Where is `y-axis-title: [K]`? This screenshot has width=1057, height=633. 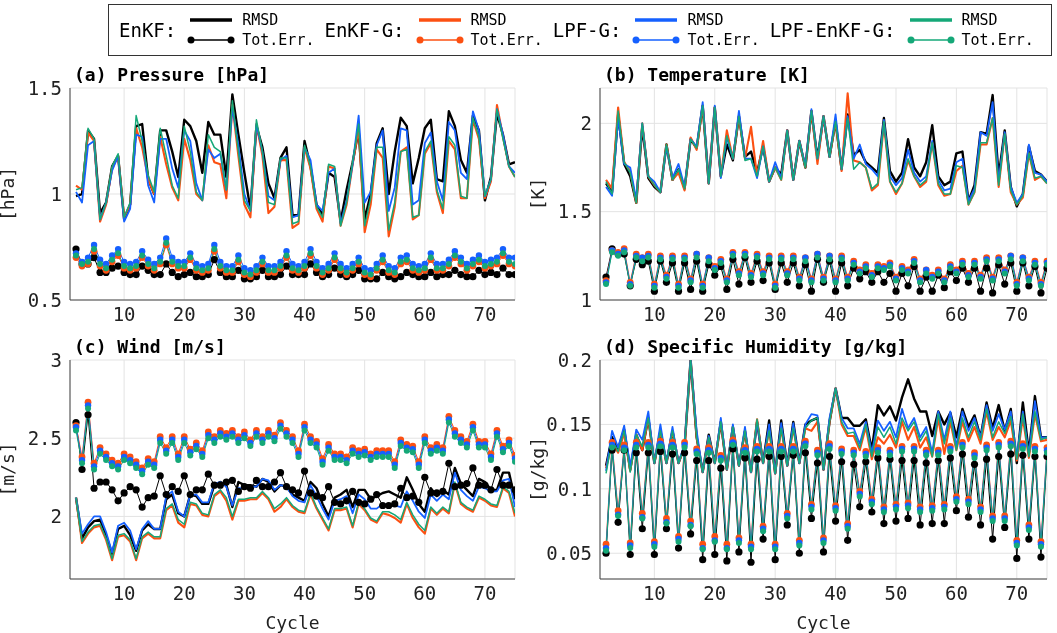 y-axis-title: [K] is located at coordinates (538, 194).